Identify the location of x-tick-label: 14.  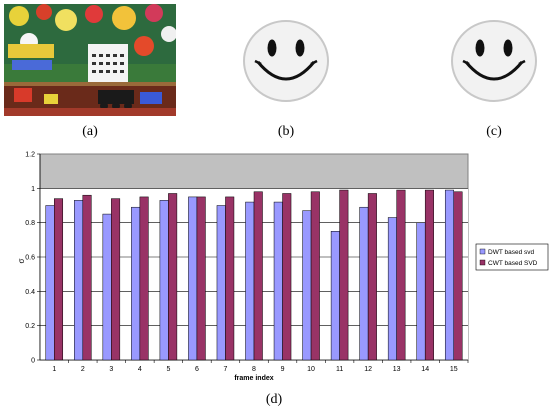
(425, 369).